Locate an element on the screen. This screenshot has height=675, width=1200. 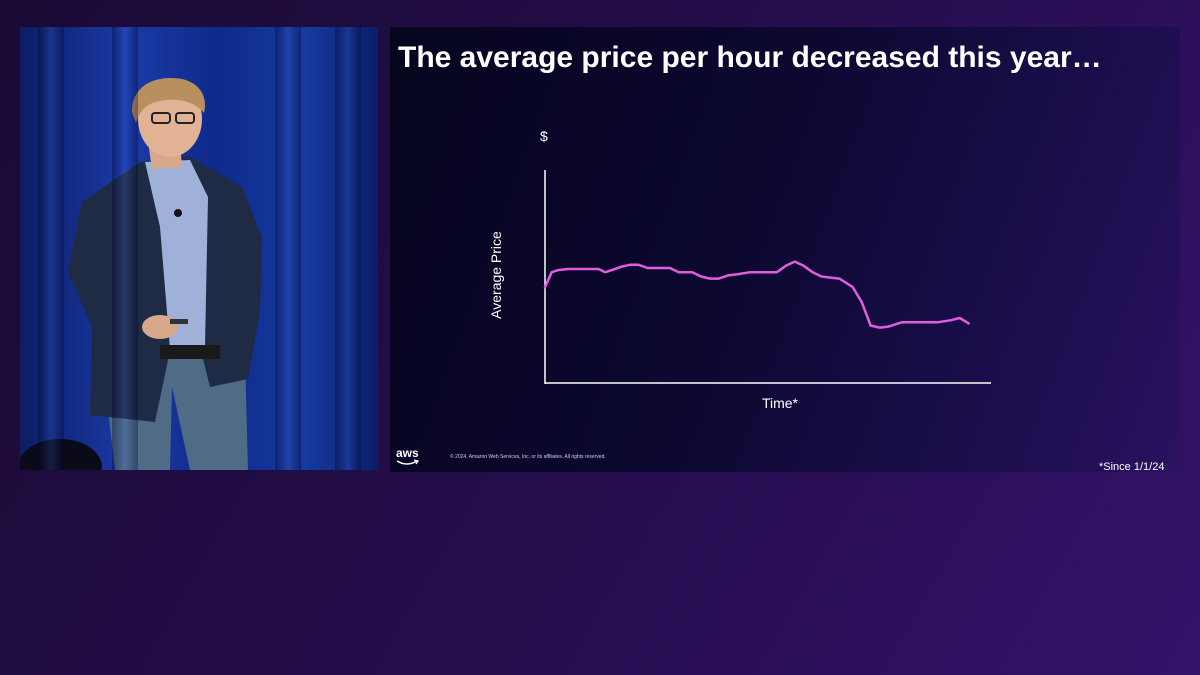
speaker-figure is located at coordinates (141, 273).